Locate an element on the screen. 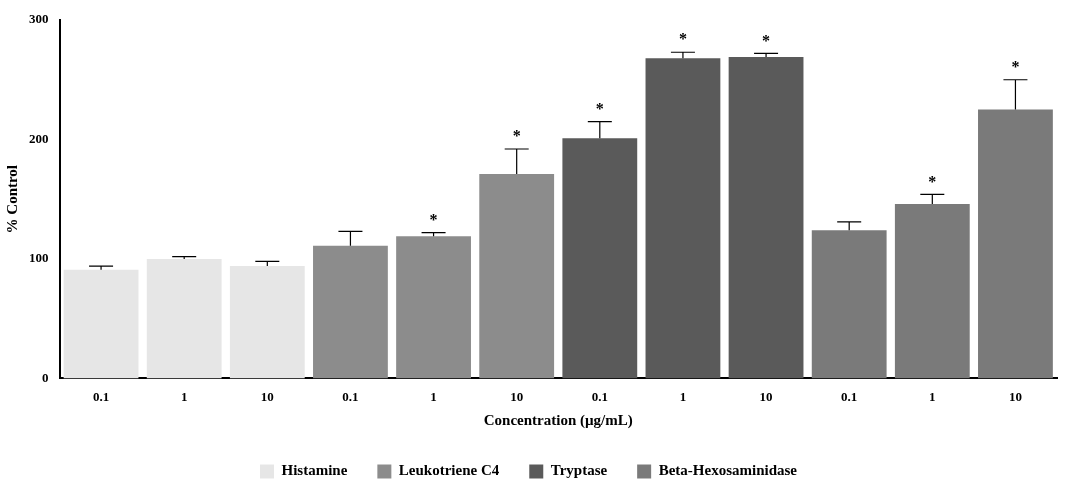  y-tick-label: 200 is located at coordinates (39, 138).